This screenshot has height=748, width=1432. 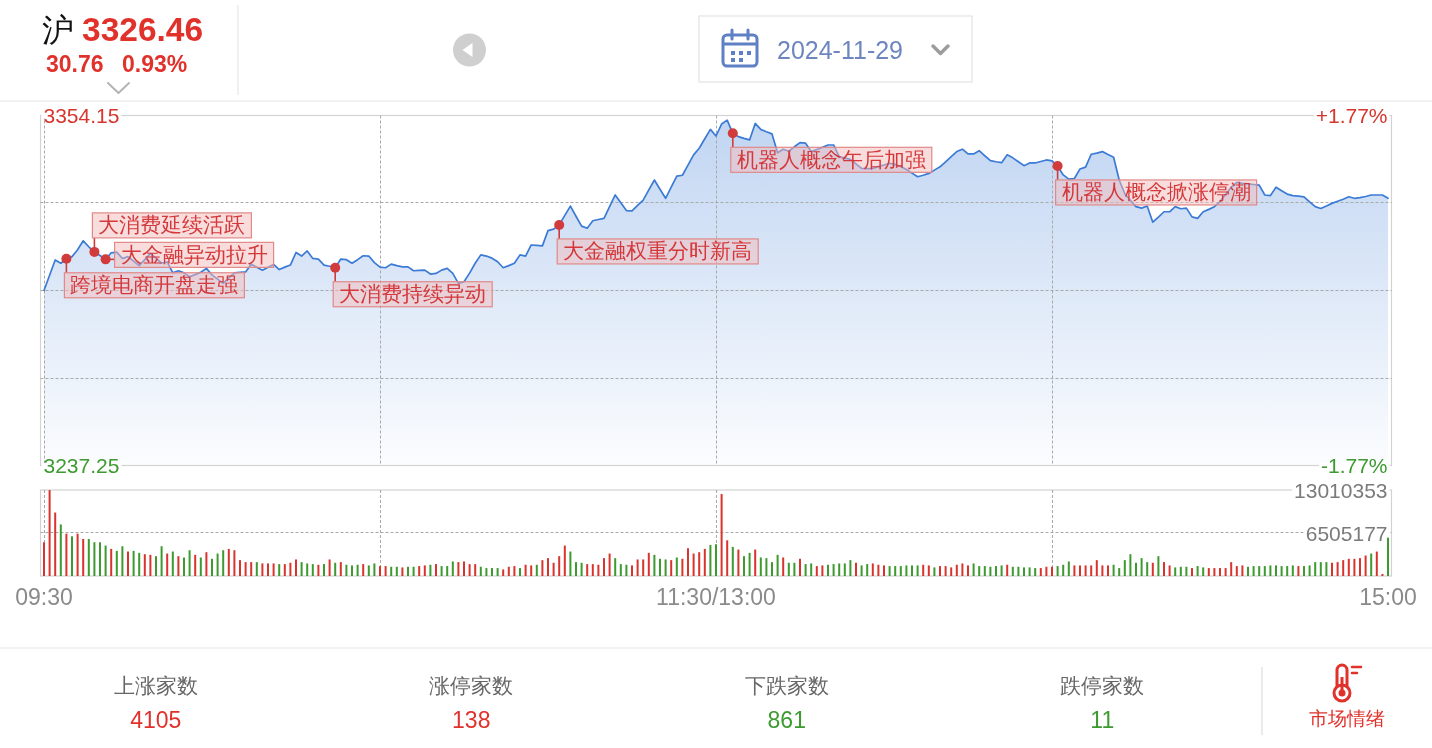 I want to click on data-label: 11, so click(x=1102, y=720).